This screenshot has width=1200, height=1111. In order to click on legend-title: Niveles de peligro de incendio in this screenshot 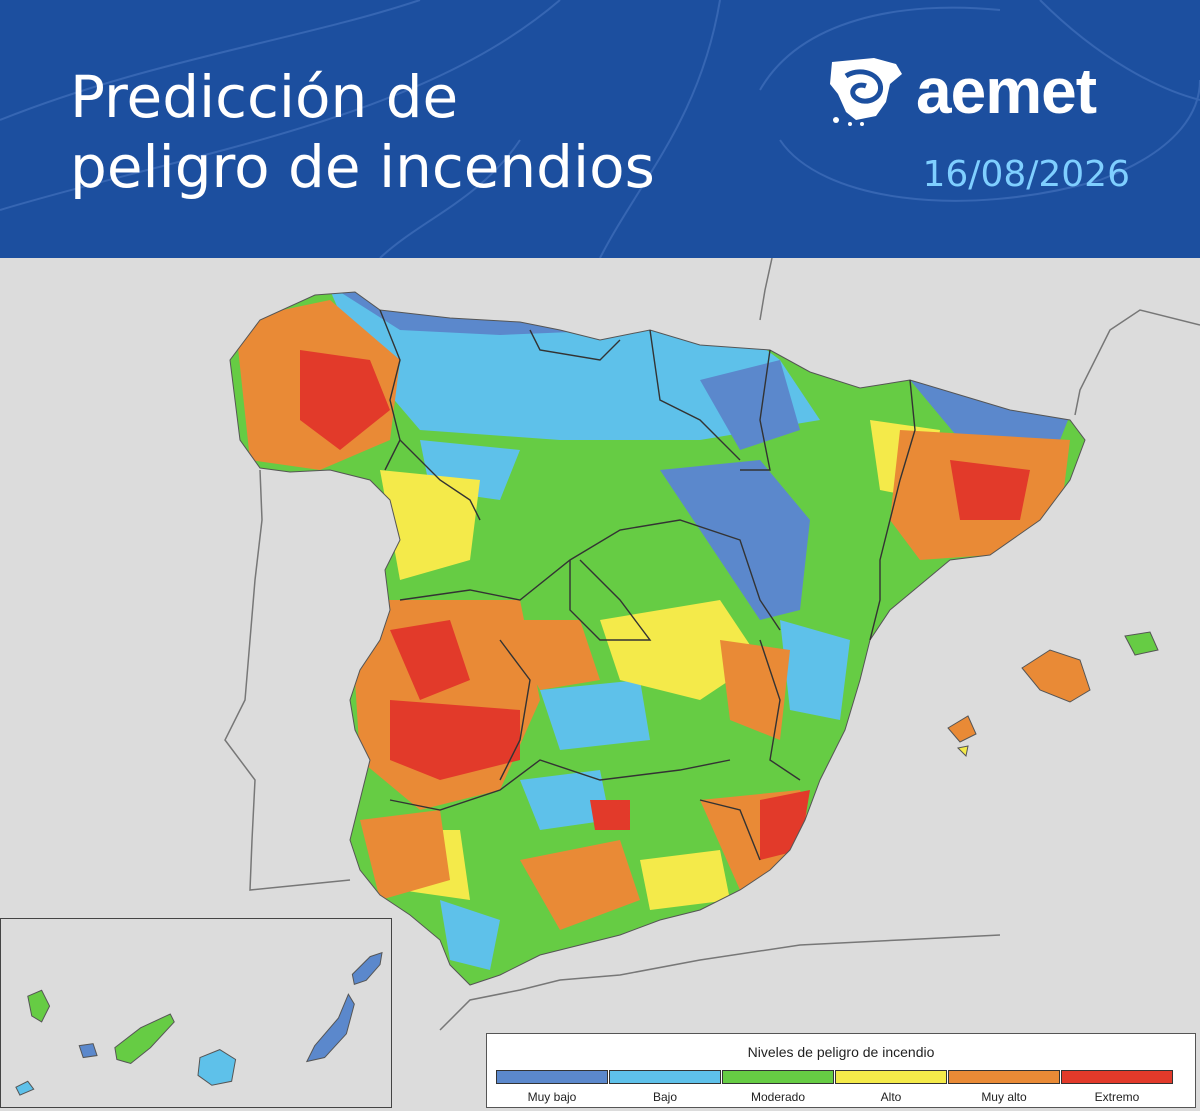, I will do `click(841, 1052)`.